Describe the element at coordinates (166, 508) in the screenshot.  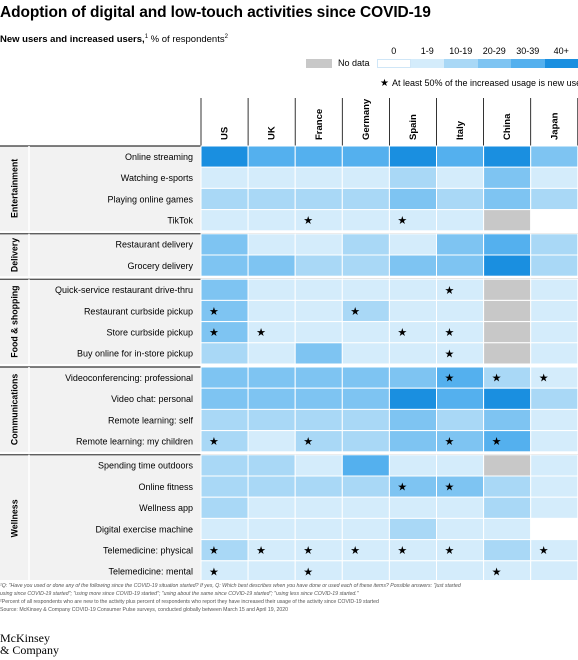
I see `row-label: Wellness app` at that location.